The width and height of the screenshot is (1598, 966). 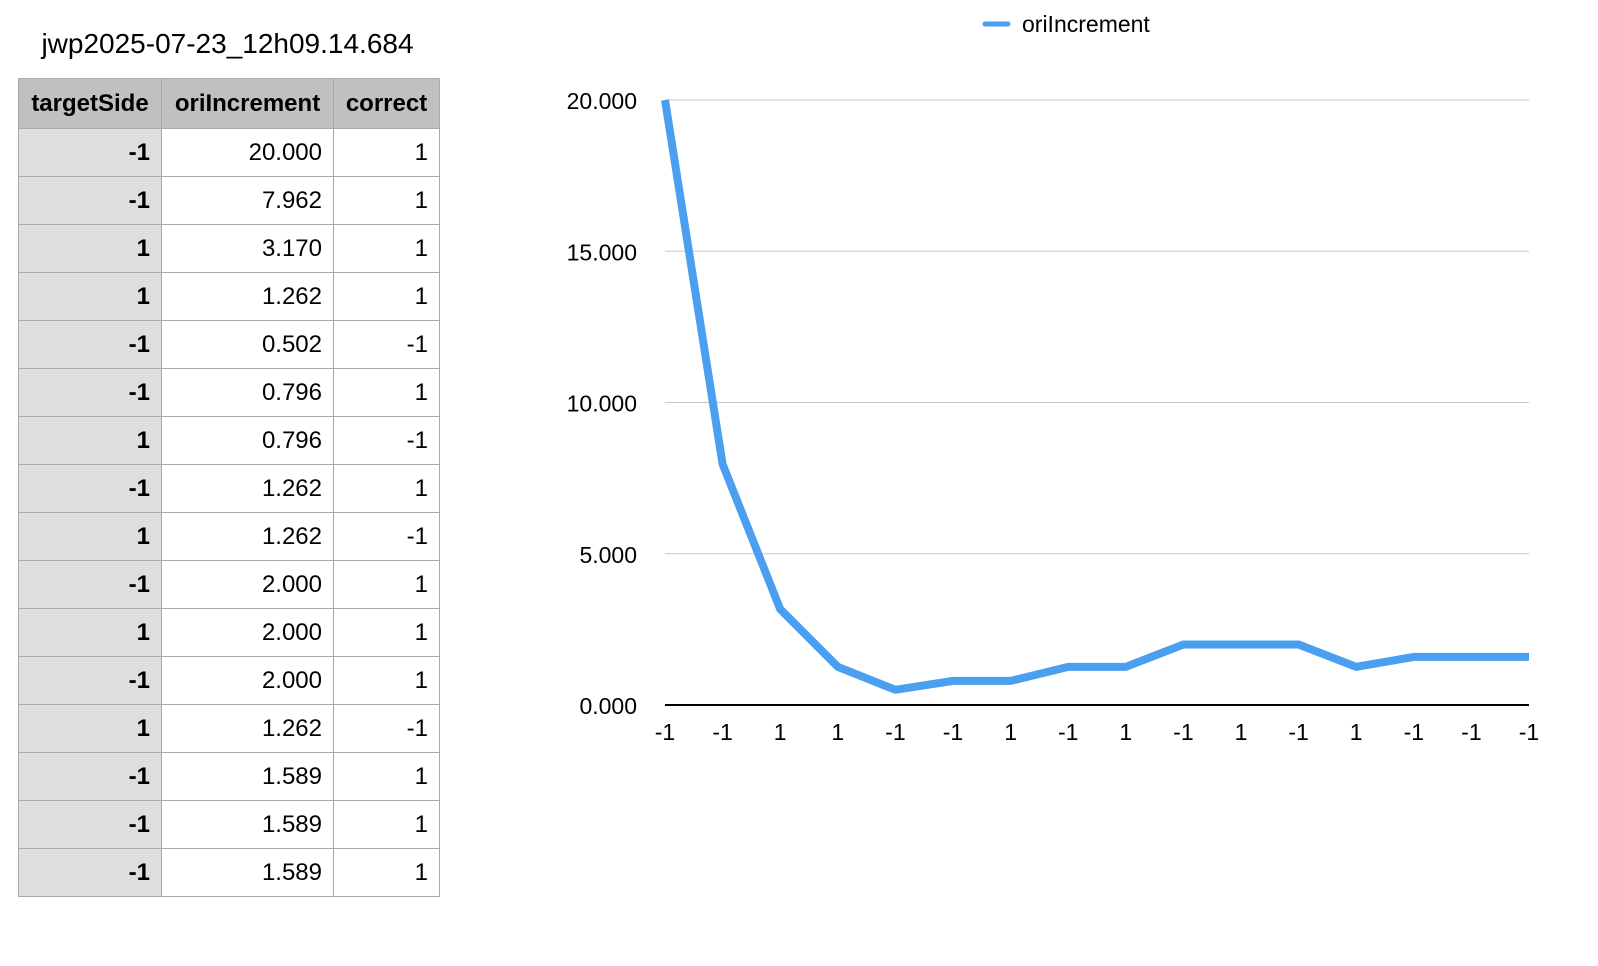 What do you see at coordinates (247, 103) in the screenshot?
I see `column-header-ori-increment: oriIncrement` at bounding box center [247, 103].